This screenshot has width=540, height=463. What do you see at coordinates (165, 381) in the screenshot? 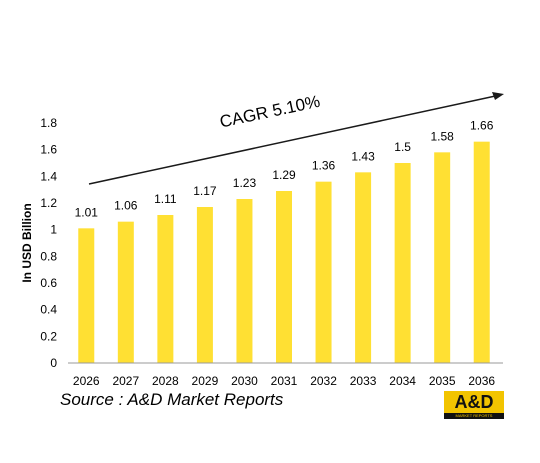
I see `x-tick-label: 2028` at bounding box center [165, 381].